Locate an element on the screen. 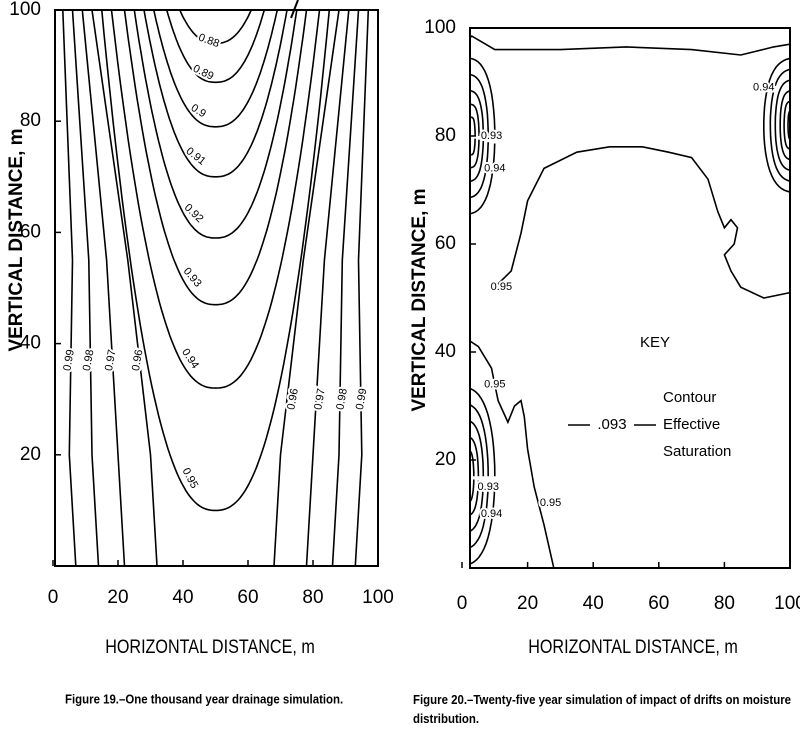  key-line-text: Contour is located at coordinates (689, 397).